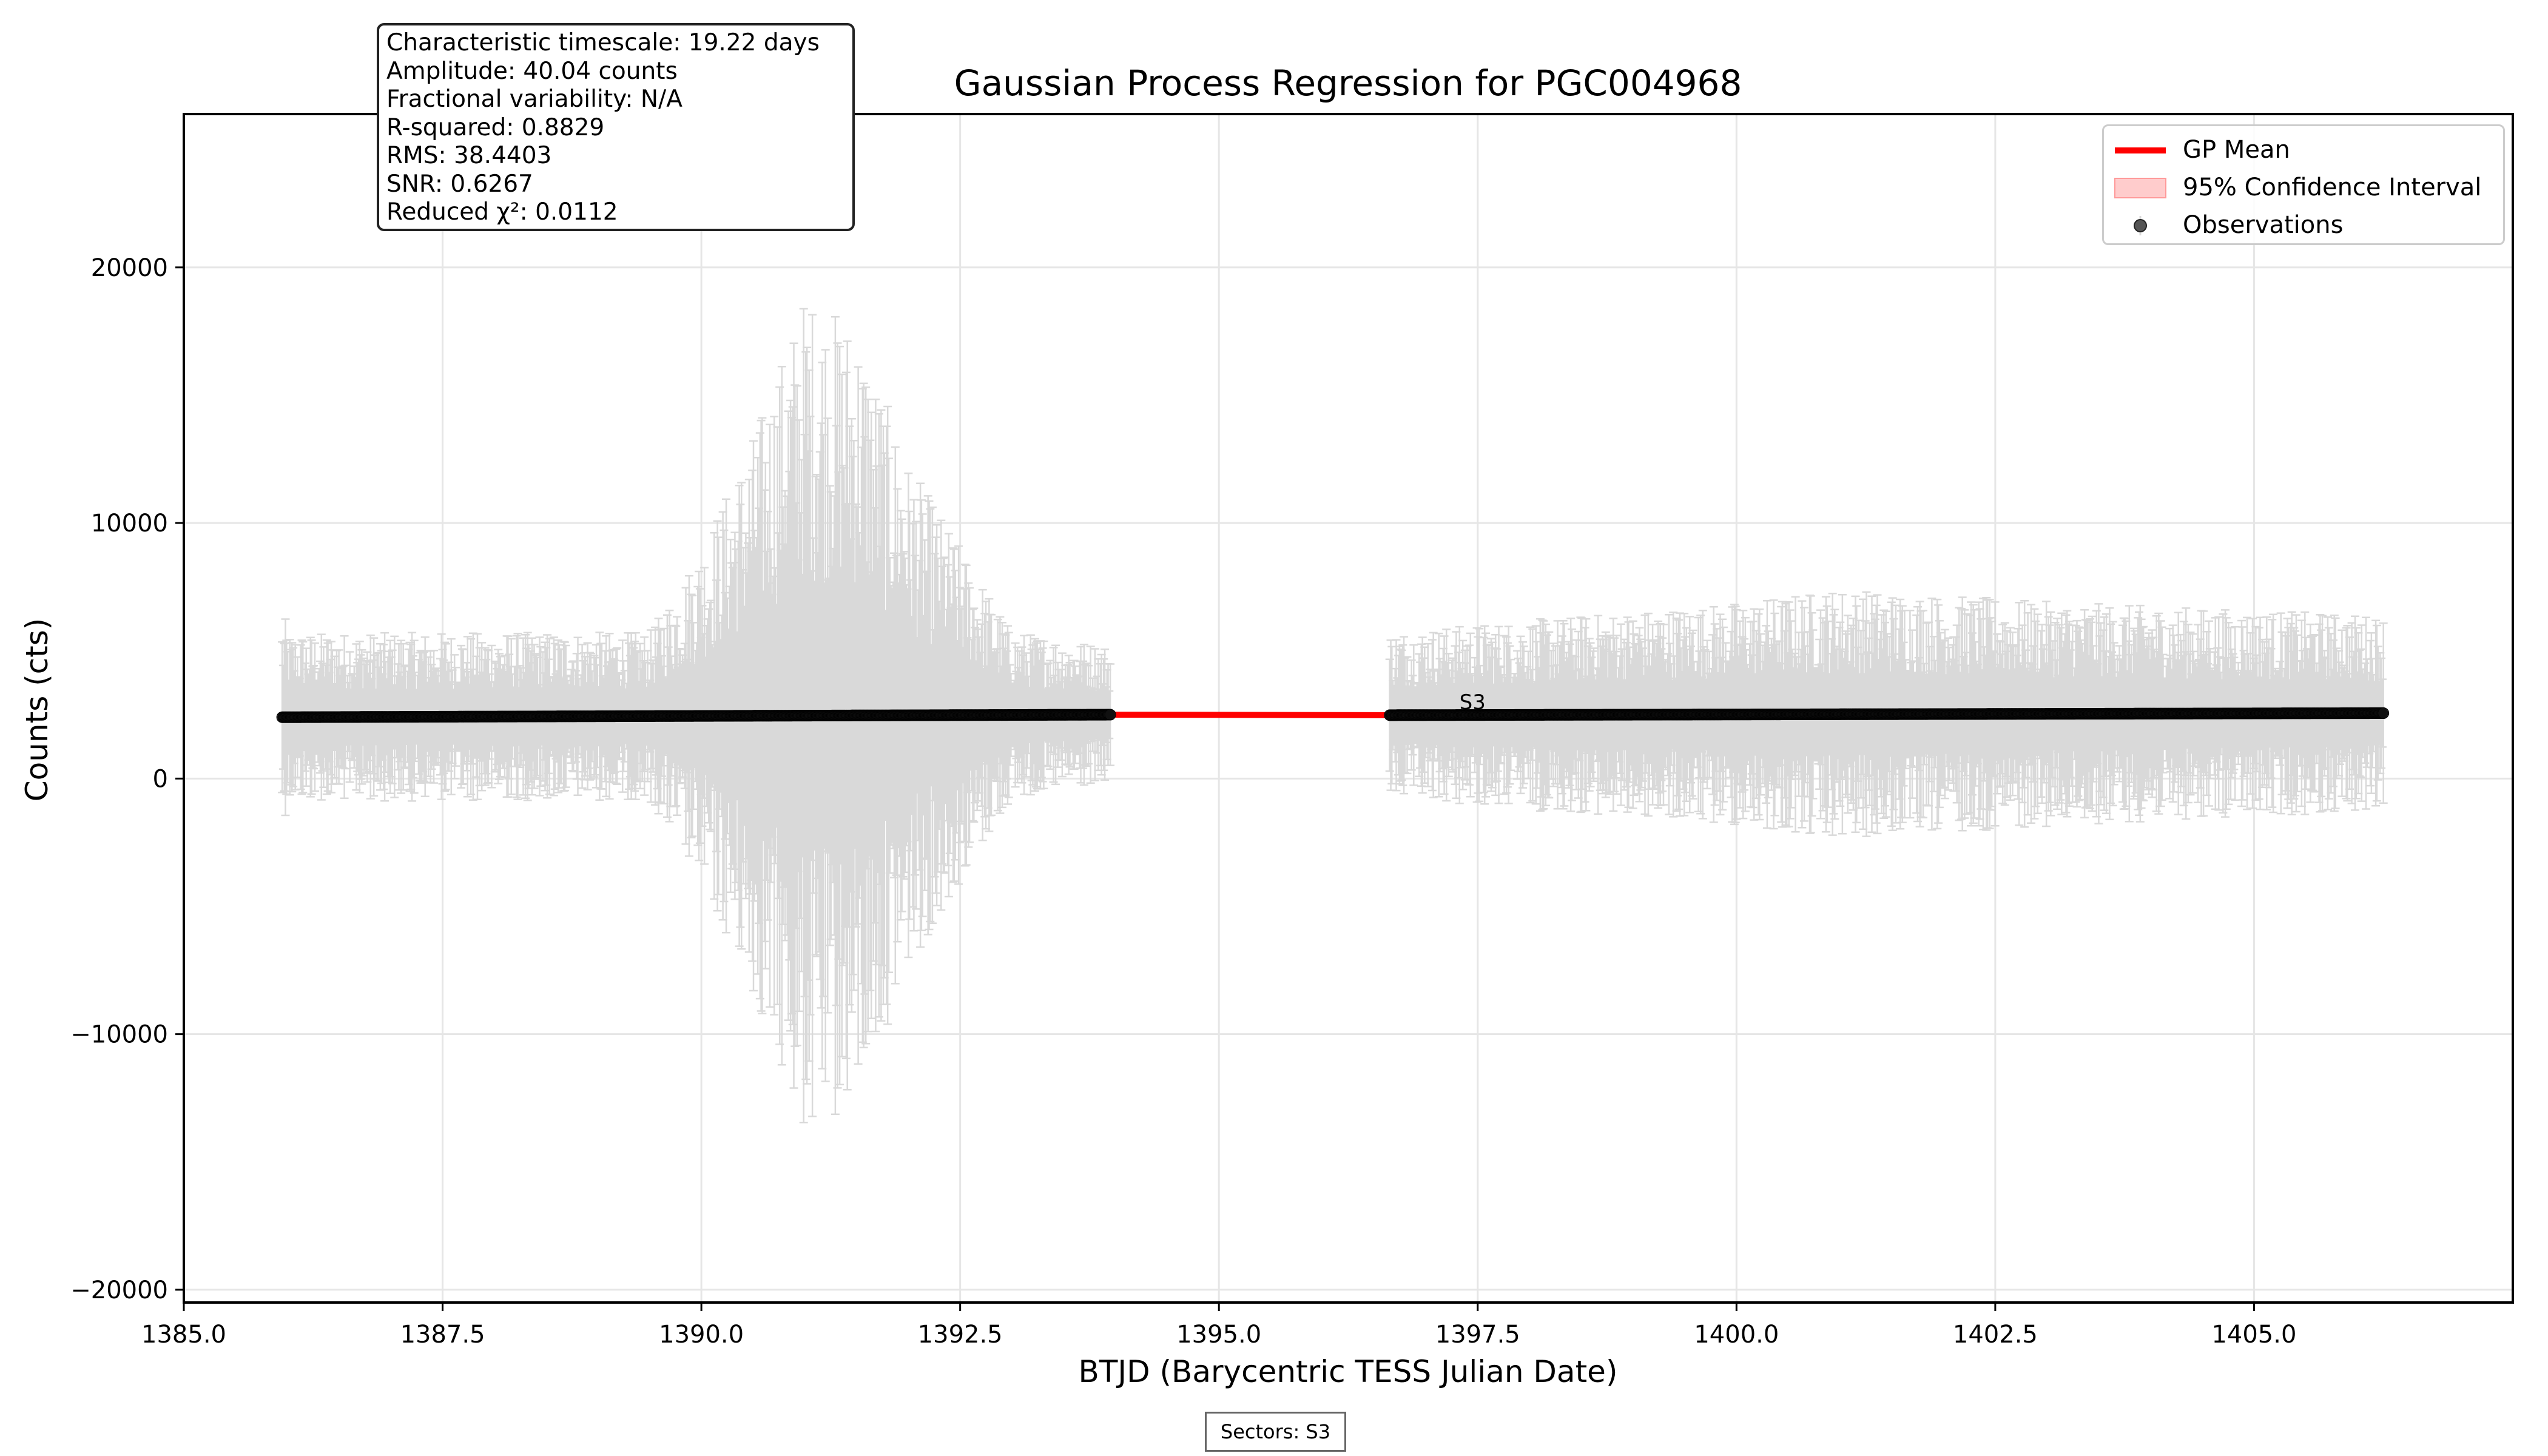 Image resolution: width=2548 pixels, height=1456 pixels. What do you see at coordinates (442, 1335) in the screenshot?
I see `x-tick-label: 1387.5` at bounding box center [442, 1335].